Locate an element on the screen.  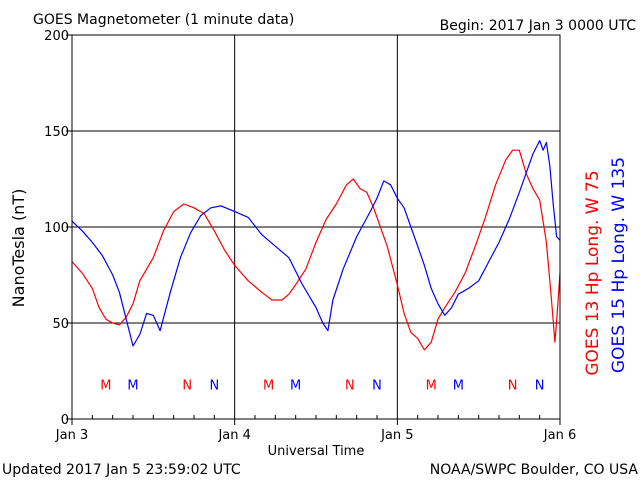
x-tick-label: Jan 6 is located at coordinates (559, 435).